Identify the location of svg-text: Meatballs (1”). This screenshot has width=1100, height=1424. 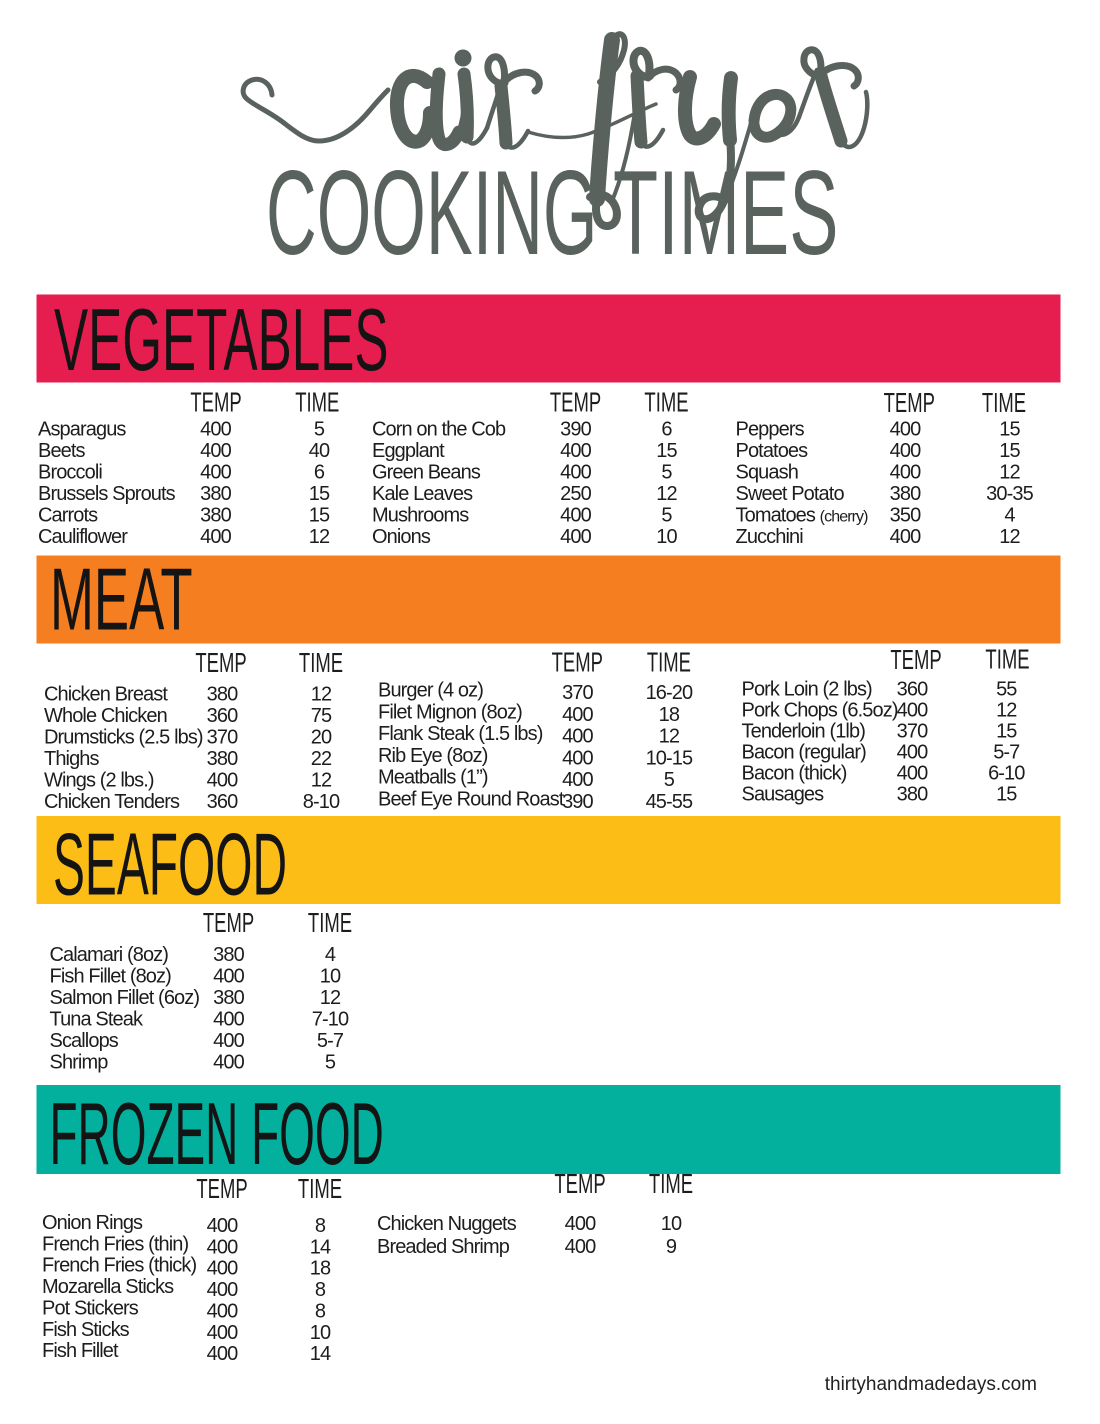
(433, 778).